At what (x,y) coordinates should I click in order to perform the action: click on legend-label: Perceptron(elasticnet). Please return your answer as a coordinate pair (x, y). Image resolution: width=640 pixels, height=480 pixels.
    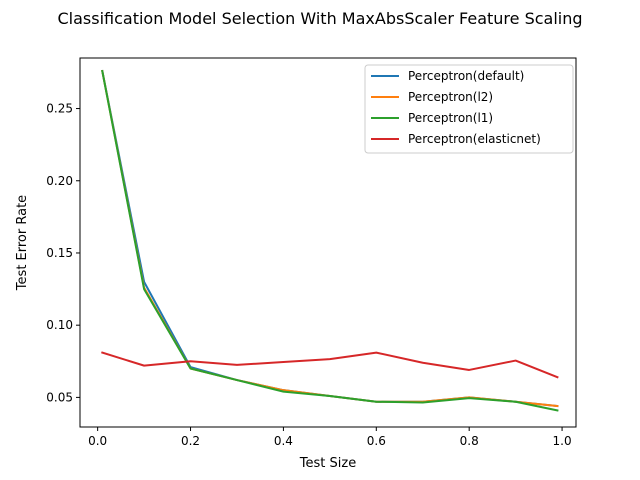
    Looking at the image, I should click on (474, 139).